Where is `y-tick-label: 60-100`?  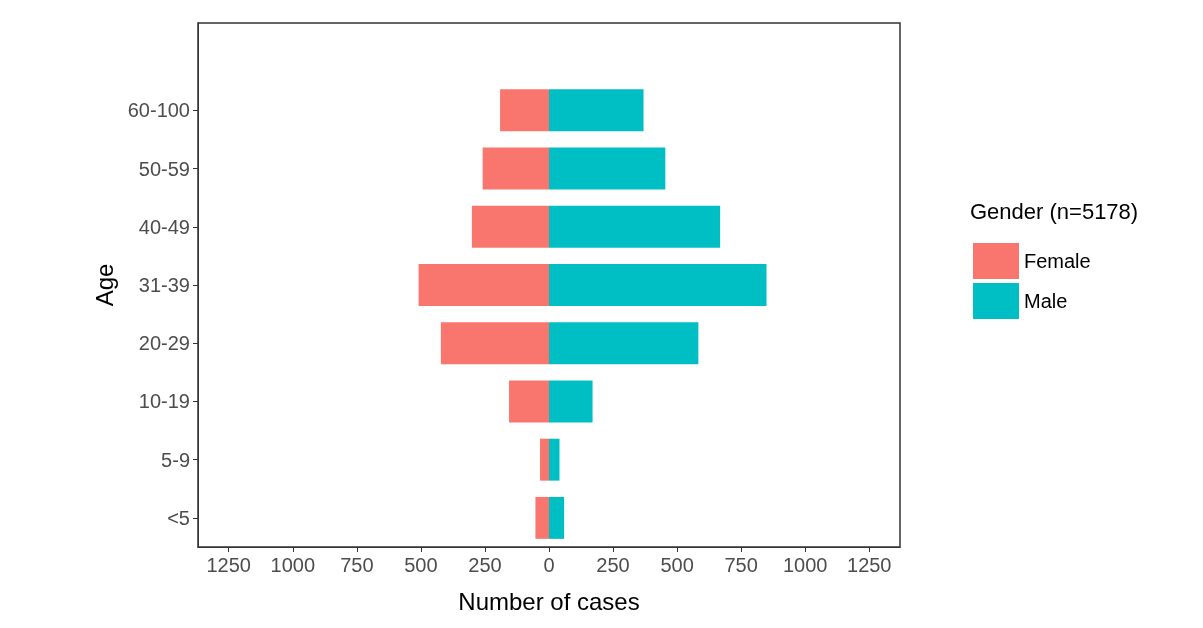
y-tick-label: 60-100 is located at coordinates (158, 110).